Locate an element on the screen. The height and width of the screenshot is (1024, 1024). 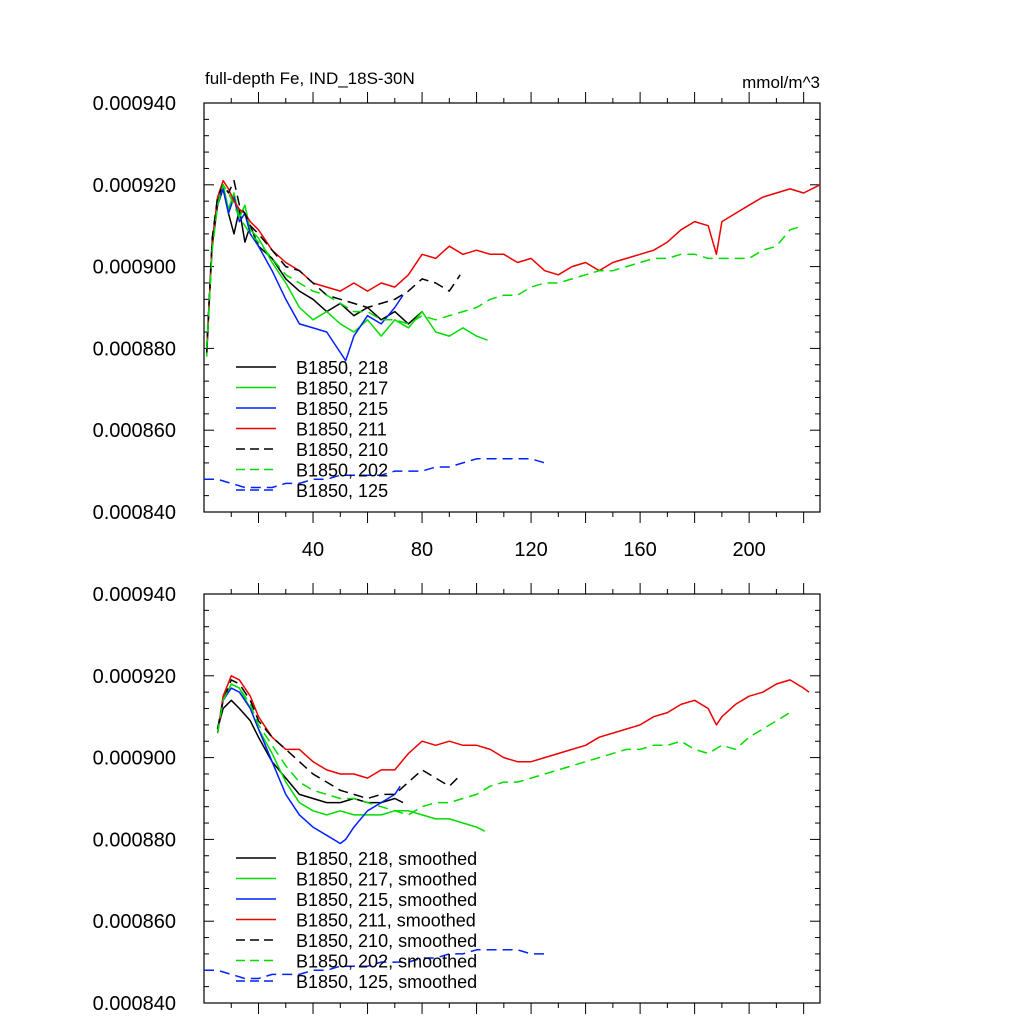
x-tick-label: 200 is located at coordinates (748, 550).